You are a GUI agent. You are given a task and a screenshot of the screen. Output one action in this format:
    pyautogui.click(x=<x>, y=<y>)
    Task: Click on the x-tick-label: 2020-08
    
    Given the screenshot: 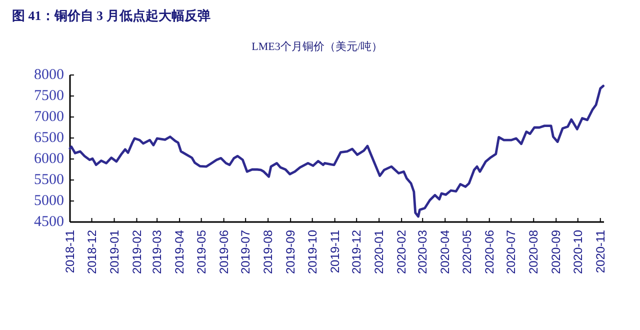 What is the action you would take?
    pyautogui.click(x=533, y=252)
    